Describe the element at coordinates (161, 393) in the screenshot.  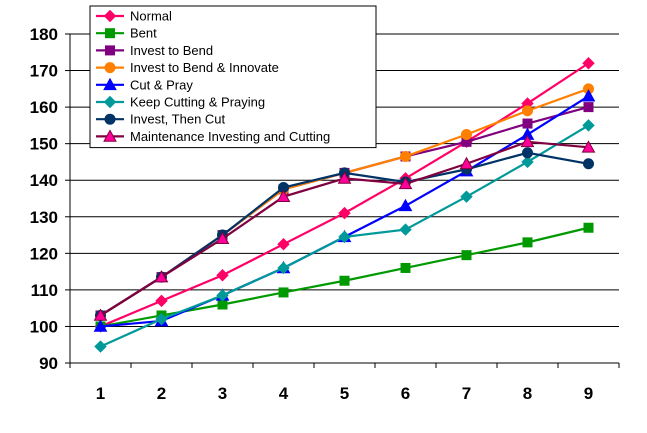
I see `x-tick-label: 2` at that location.